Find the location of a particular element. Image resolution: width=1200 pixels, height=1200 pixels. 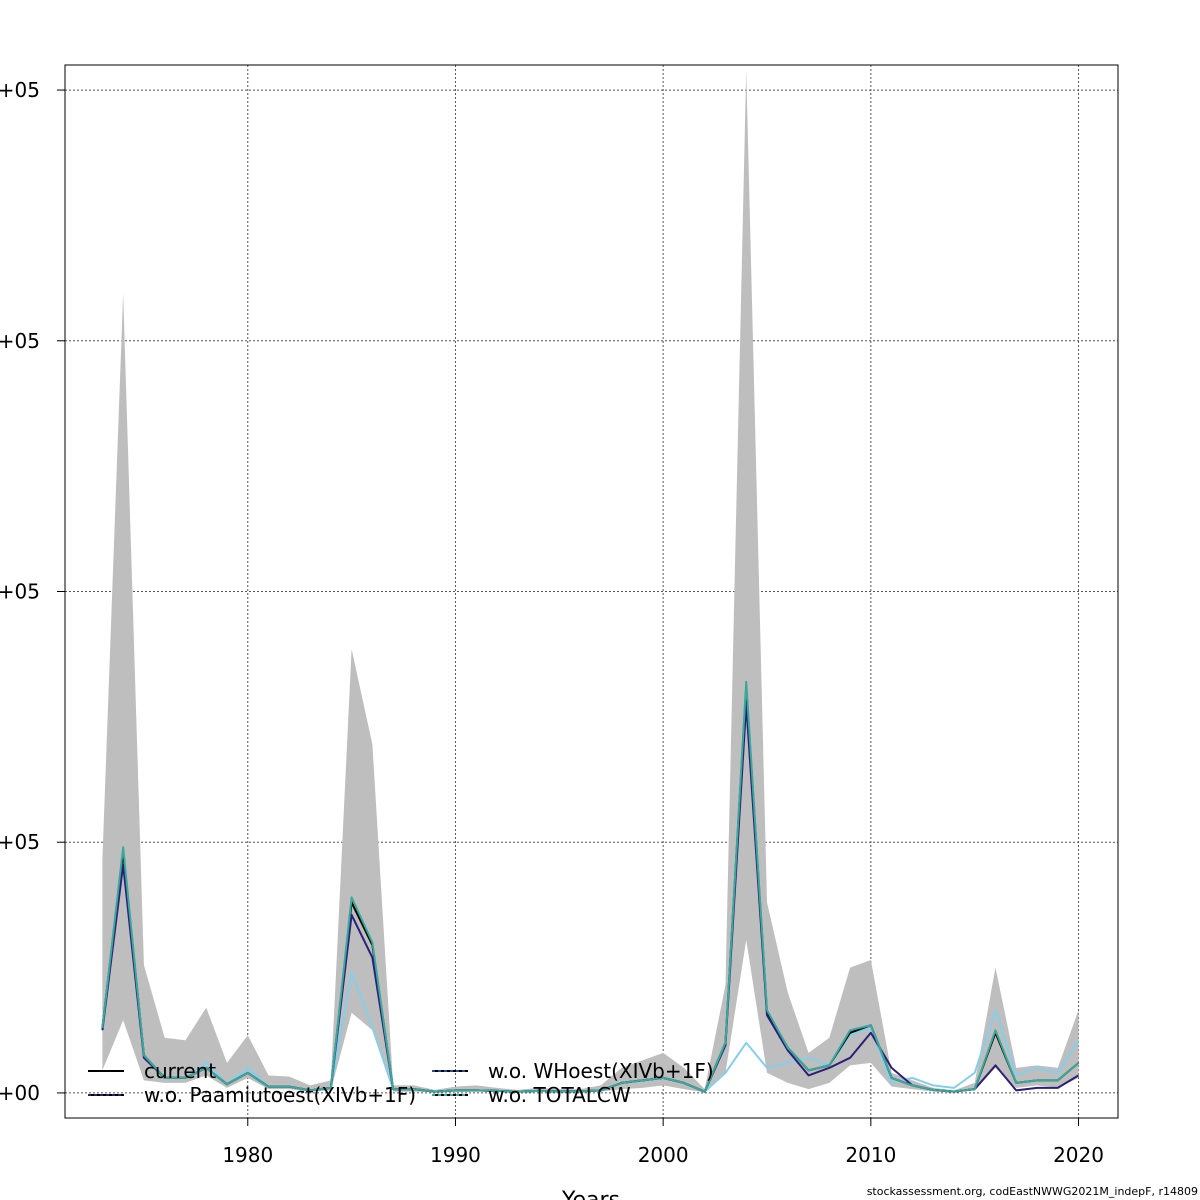

x-axis-label: Years is located at coordinates (590, 1194).